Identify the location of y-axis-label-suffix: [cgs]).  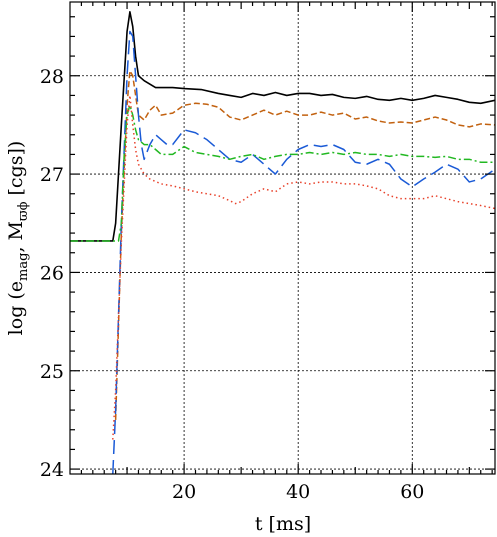
(16, 171).